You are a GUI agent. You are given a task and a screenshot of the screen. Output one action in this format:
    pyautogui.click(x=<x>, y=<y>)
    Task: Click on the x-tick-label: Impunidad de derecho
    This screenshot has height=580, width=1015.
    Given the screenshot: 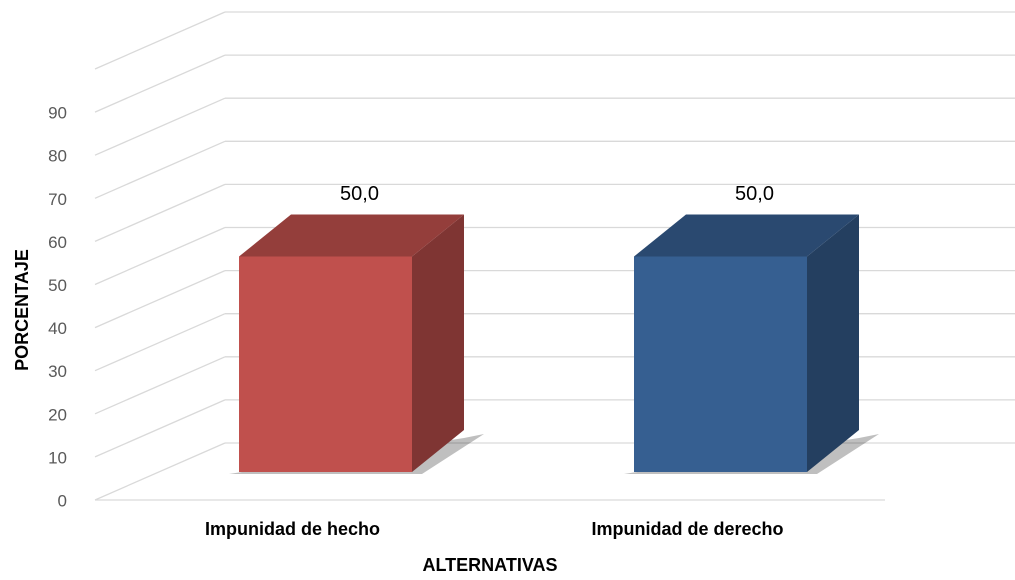 What is the action you would take?
    pyautogui.click(x=687, y=529)
    